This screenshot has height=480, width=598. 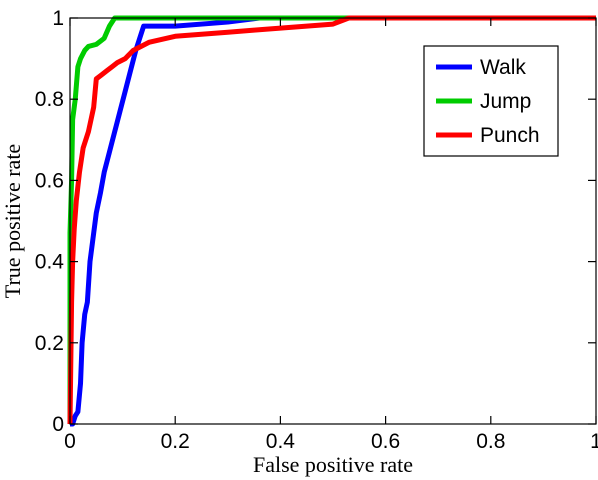 What do you see at coordinates (510, 135) in the screenshot?
I see `legend-label-punch: Punch` at bounding box center [510, 135].